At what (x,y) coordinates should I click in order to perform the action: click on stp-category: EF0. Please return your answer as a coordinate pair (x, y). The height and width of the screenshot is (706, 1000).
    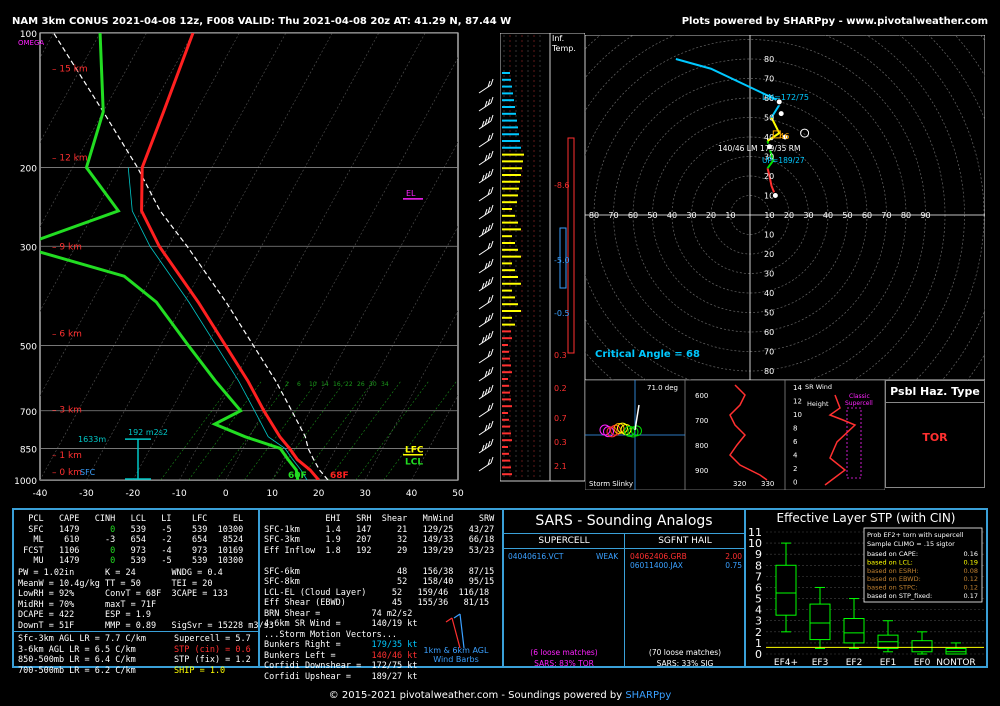
    Looking at the image, I should click on (922, 663).